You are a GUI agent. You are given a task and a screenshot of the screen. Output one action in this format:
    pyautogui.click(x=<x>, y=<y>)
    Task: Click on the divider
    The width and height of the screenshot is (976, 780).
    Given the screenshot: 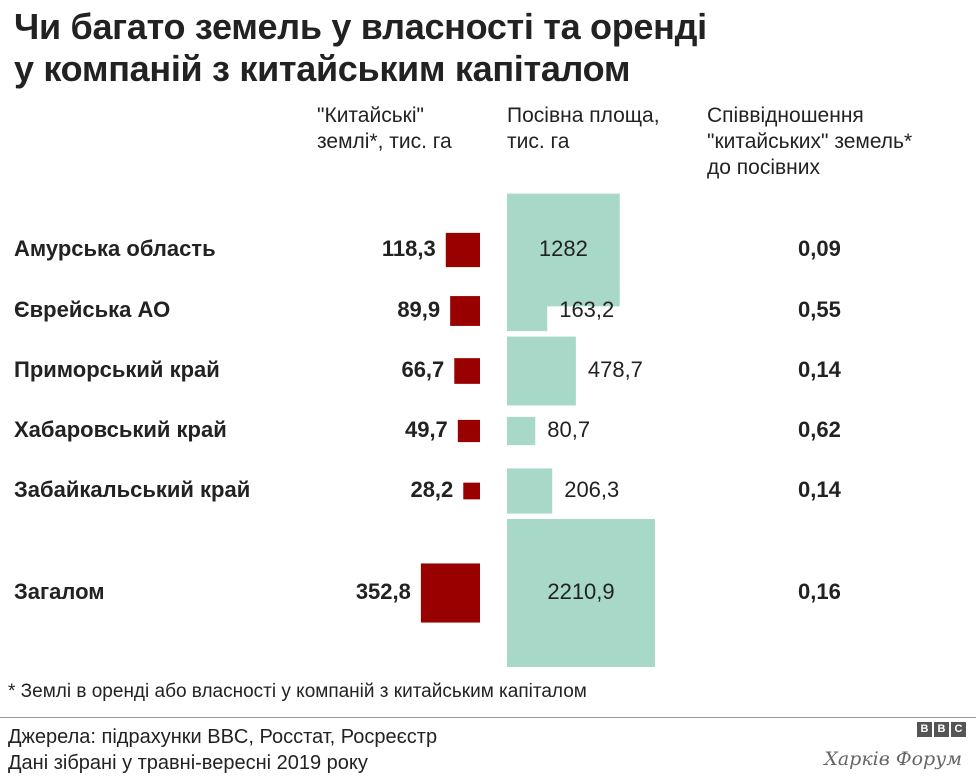 What is the action you would take?
    pyautogui.click(x=488, y=717)
    